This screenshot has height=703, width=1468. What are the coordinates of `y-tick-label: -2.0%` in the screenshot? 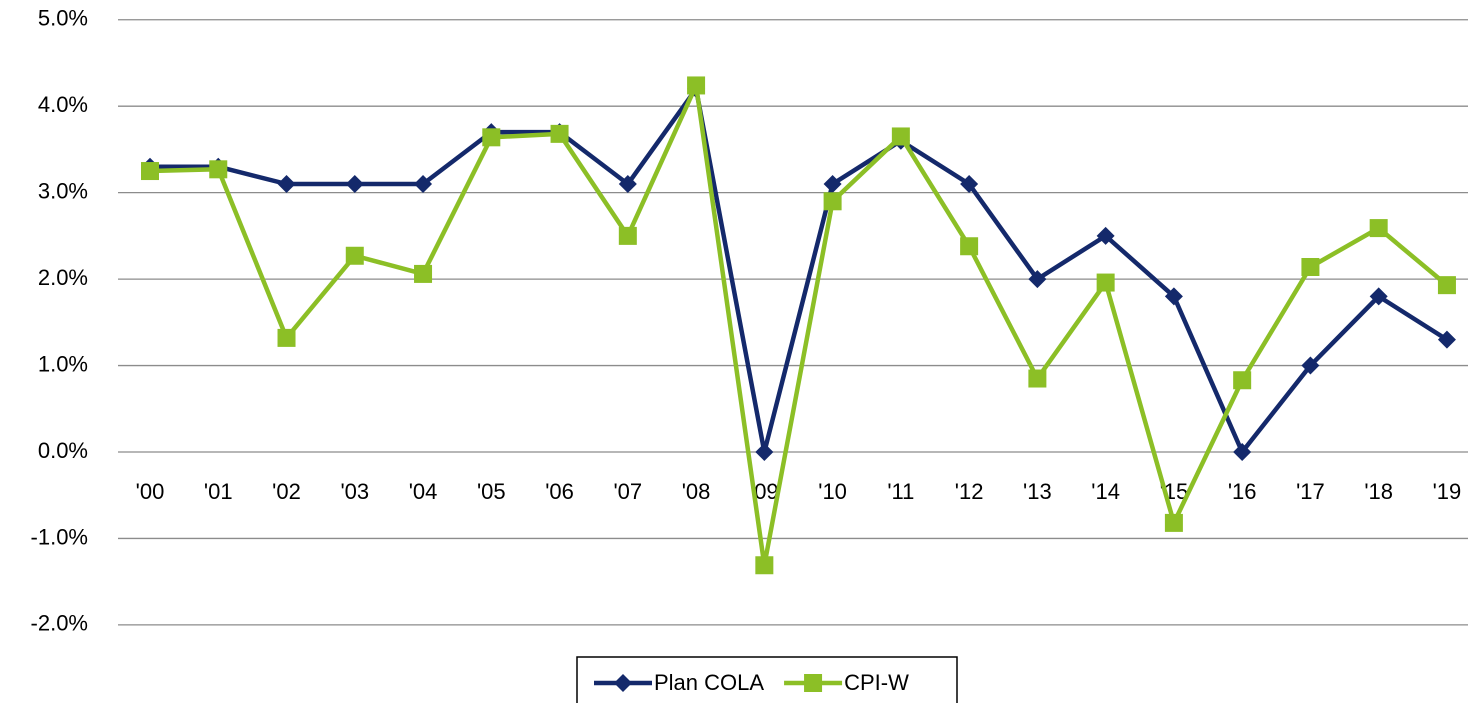 It's located at (59, 623).